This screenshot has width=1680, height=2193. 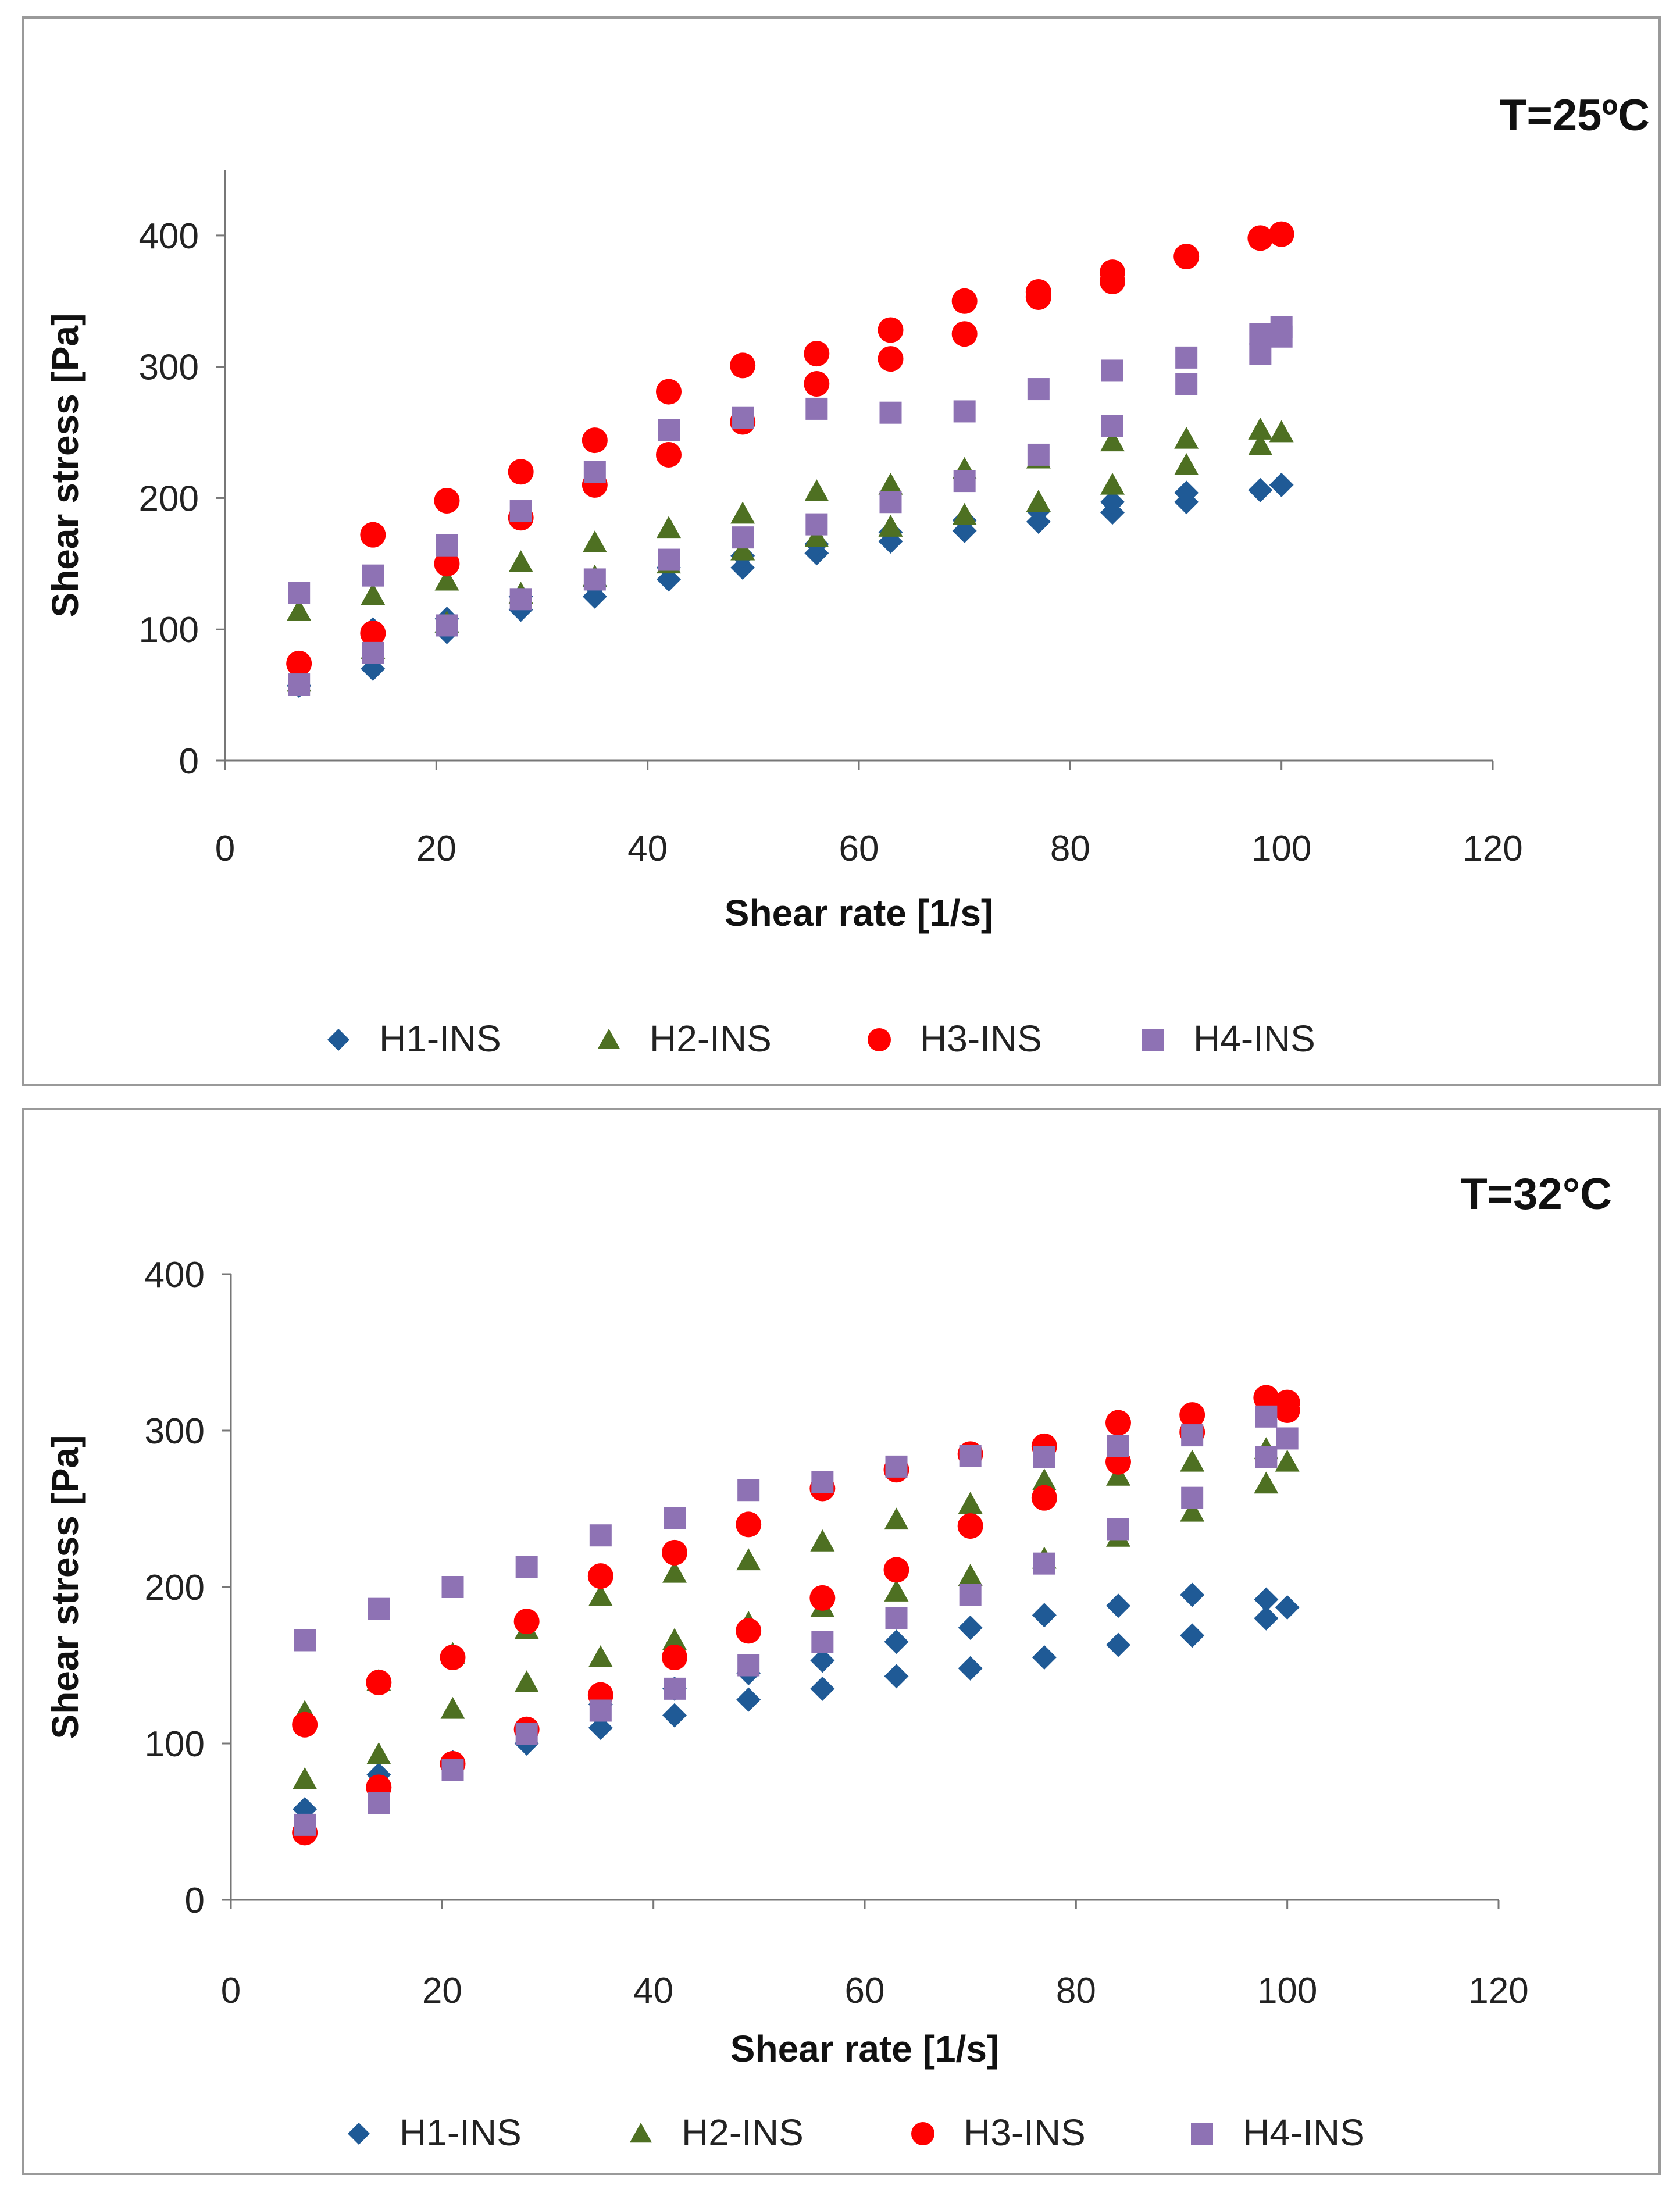 What do you see at coordinates (859, 849) in the screenshot?
I see `x-tick-label: 60` at bounding box center [859, 849].